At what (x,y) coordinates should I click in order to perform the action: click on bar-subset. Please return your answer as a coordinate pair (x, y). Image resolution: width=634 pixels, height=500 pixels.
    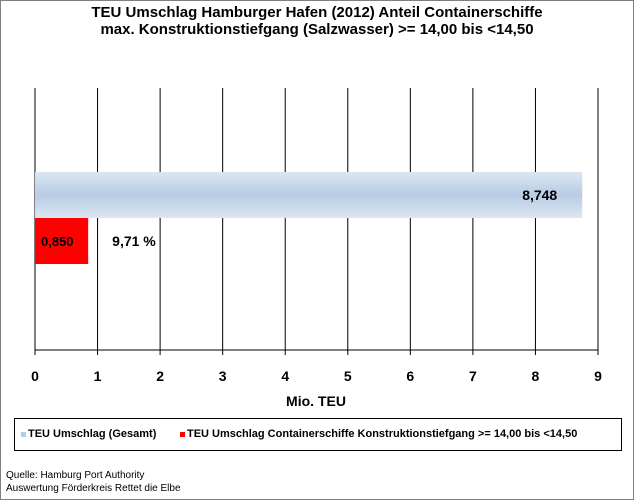
    Looking at the image, I should click on (62, 241).